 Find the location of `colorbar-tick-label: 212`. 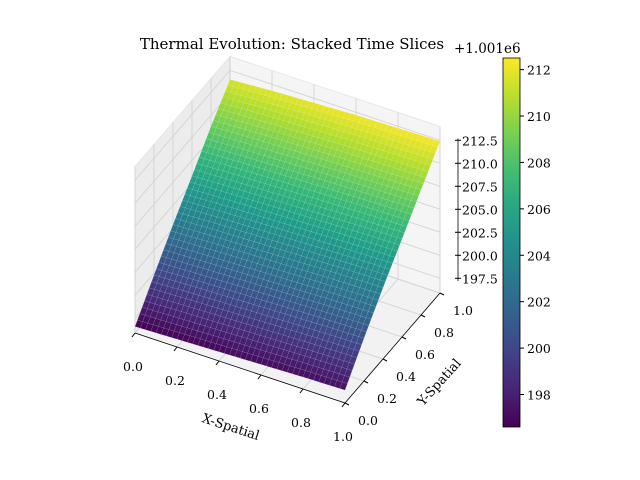

colorbar-tick-label: 212 is located at coordinates (539, 70).